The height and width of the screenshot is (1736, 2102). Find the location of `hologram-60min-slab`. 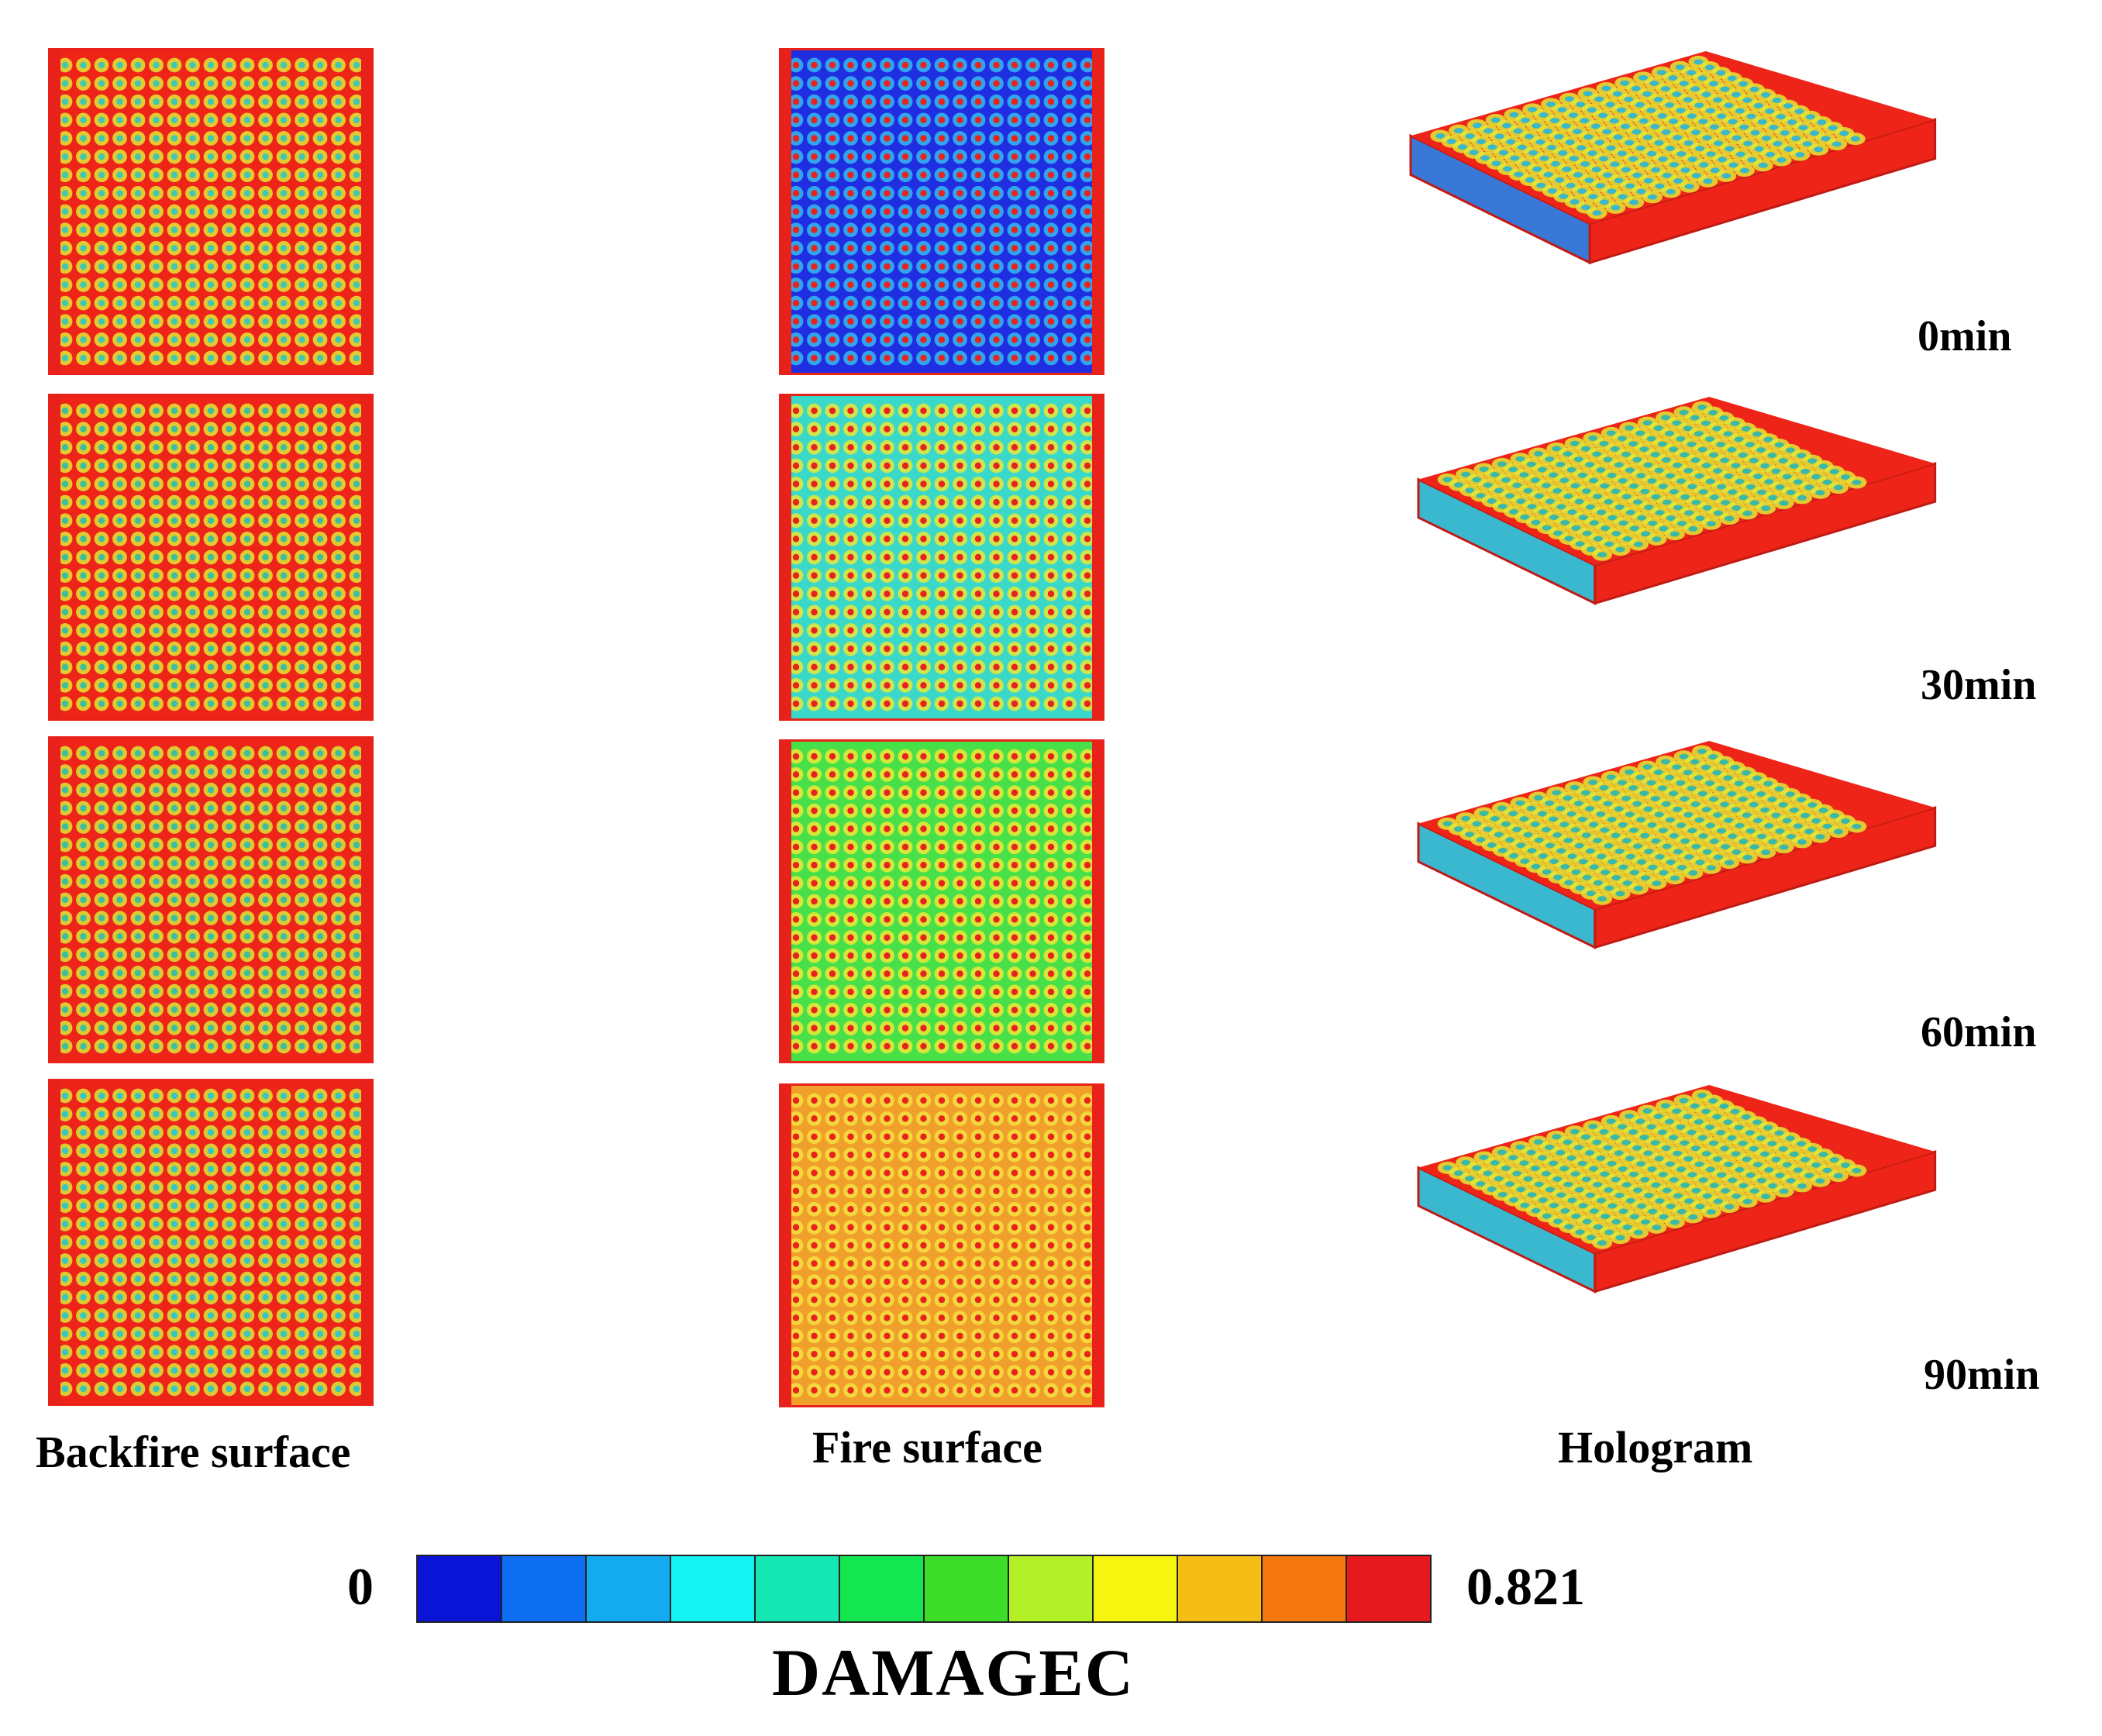

hologram-60min-slab is located at coordinates (1677, 845).